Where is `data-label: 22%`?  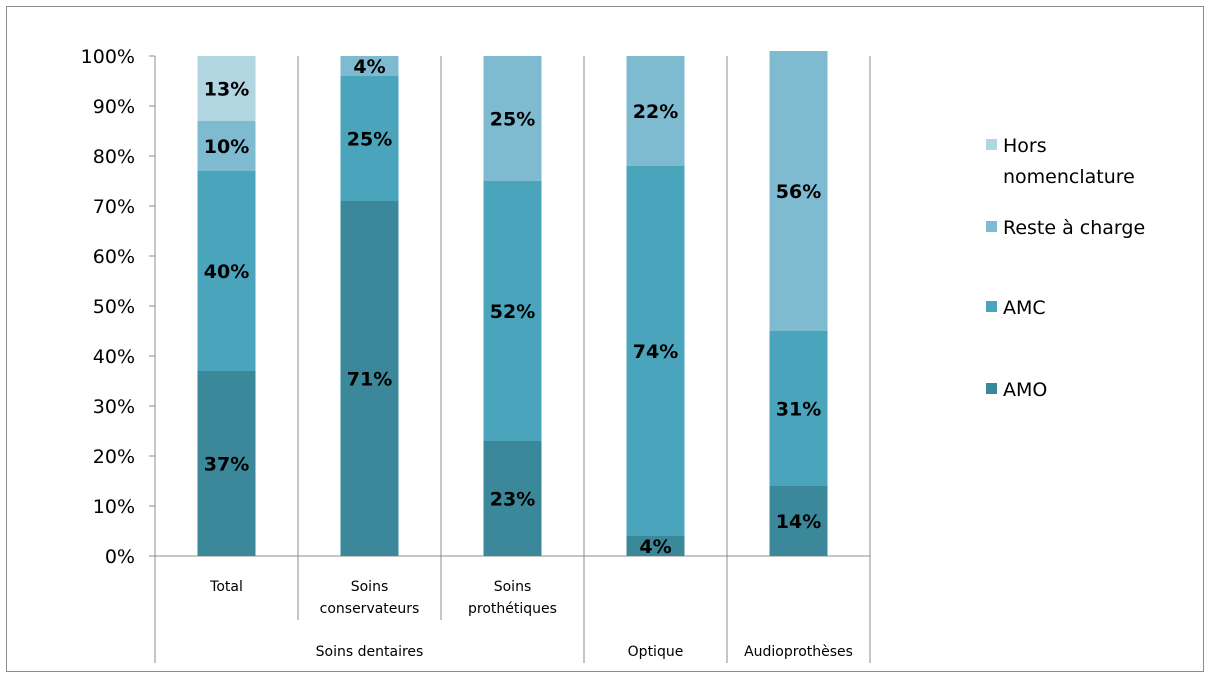 data-label: 22% is located at coordinates (655, 112).